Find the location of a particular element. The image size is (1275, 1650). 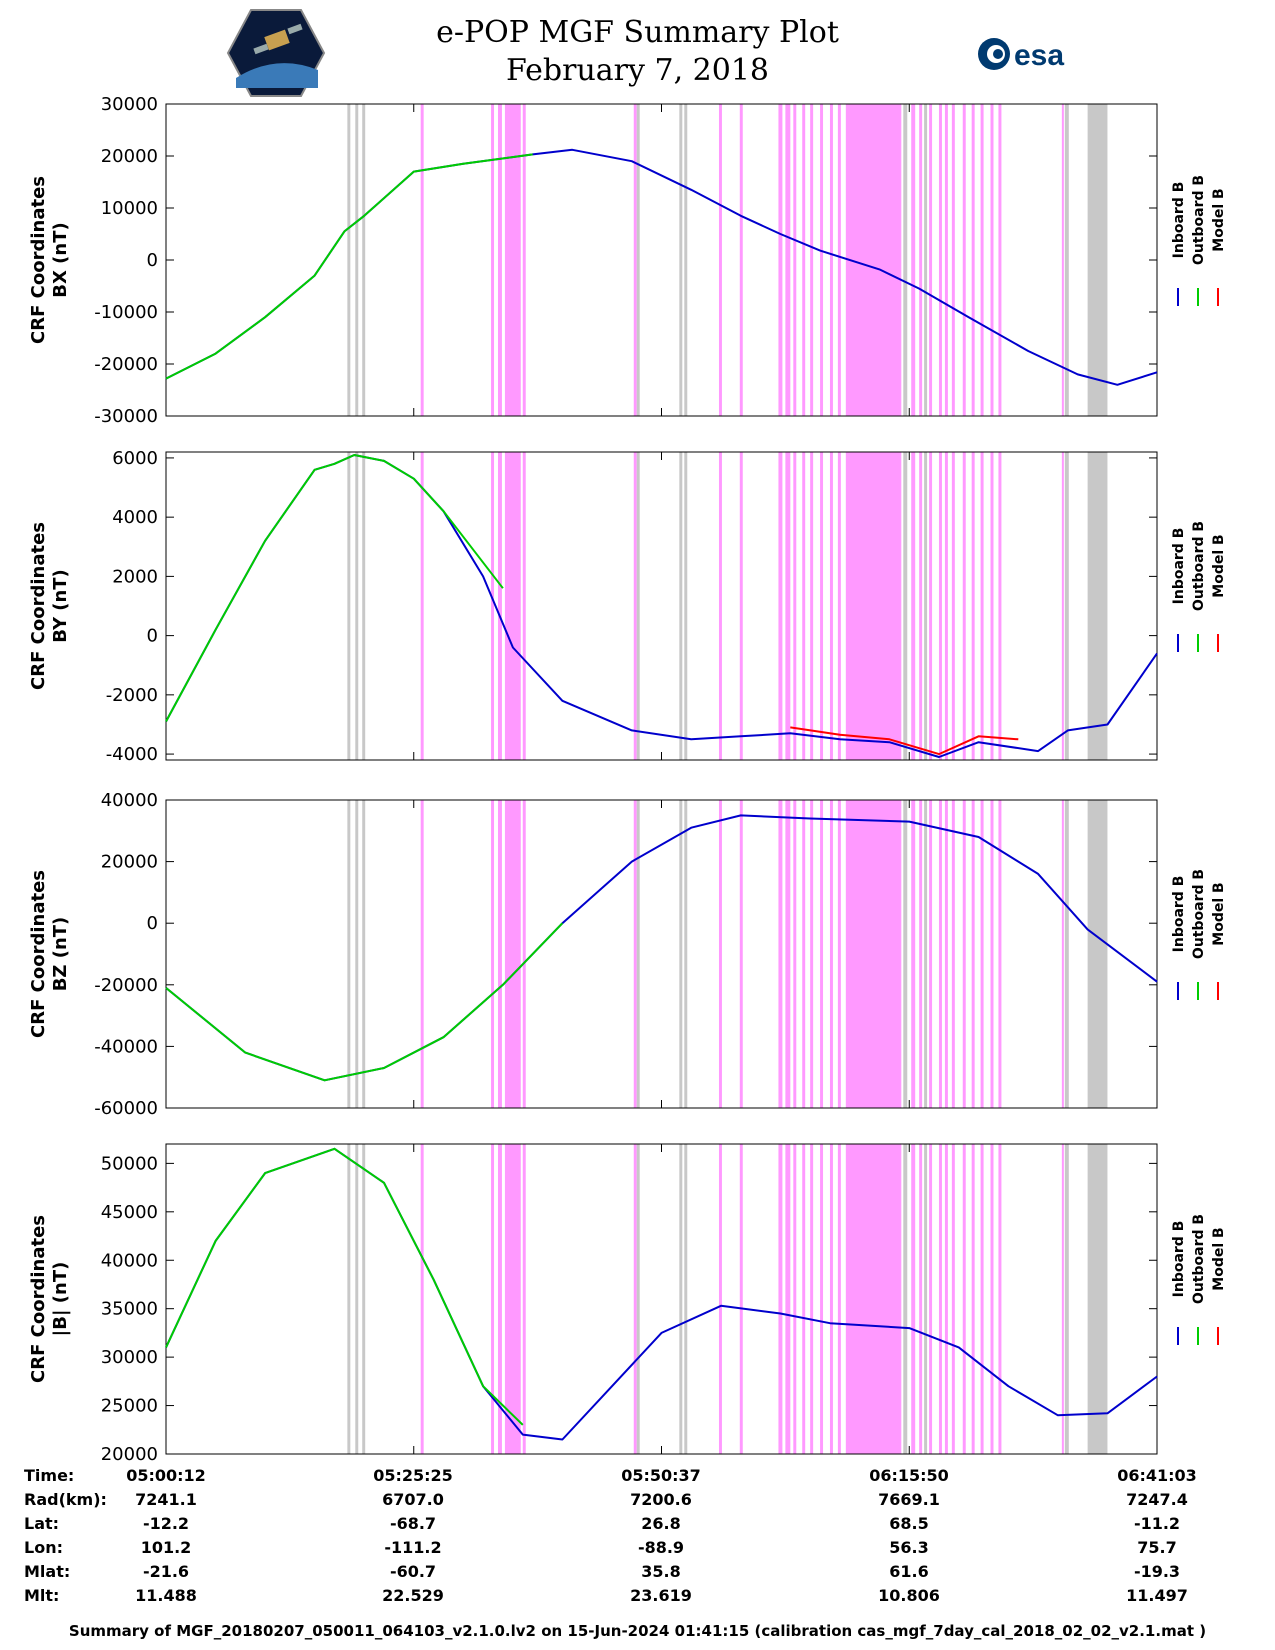

table-row: Lat: -12.2 -68.7 26.8 68.5 -11.2 is located at coordinates (637, 1526).